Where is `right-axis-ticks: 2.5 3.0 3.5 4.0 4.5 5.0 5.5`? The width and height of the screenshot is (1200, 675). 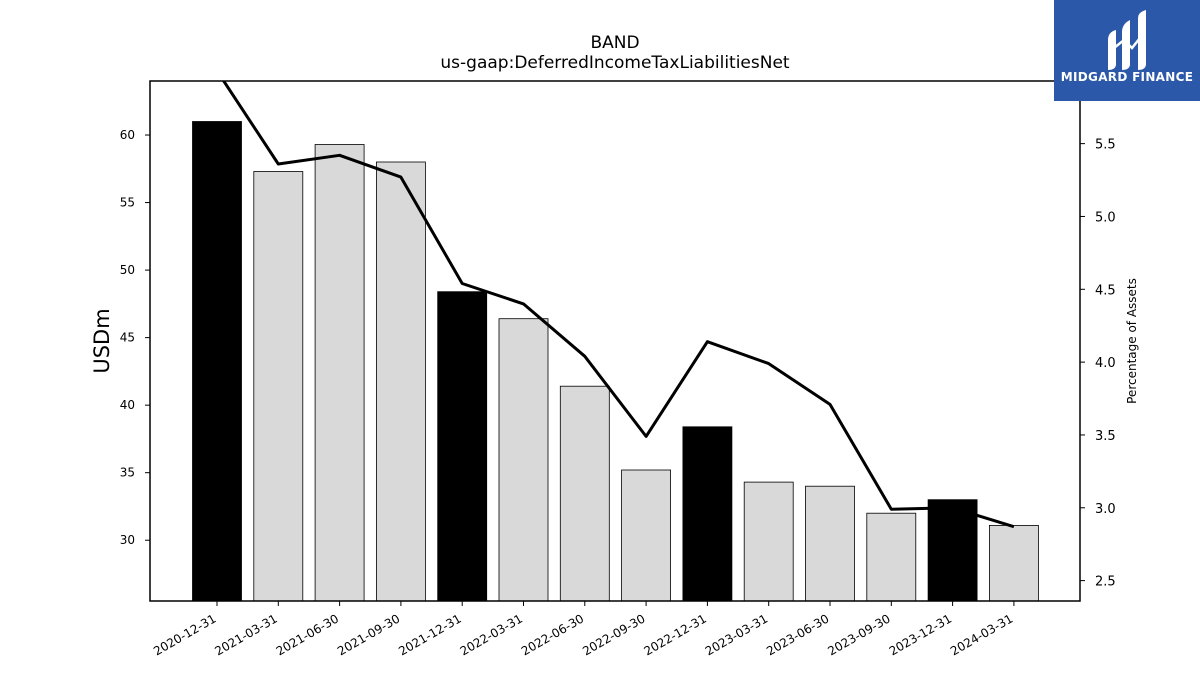
right-axis-ticks: 2.5 3.0 3.5 4.0 4.5 5.0 5.5 is located at coordinates (1098, 364).